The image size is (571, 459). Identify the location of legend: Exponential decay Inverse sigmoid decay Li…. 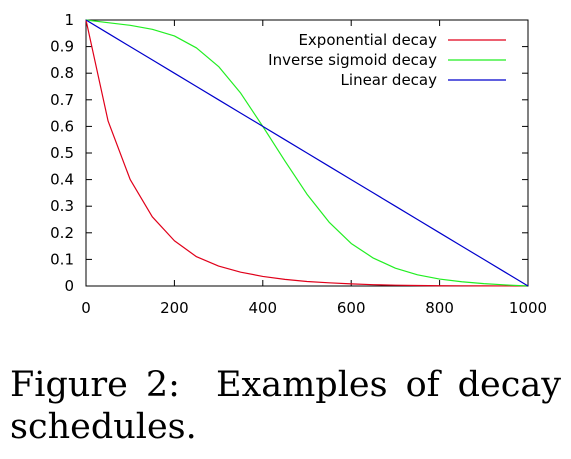
(387, 60).